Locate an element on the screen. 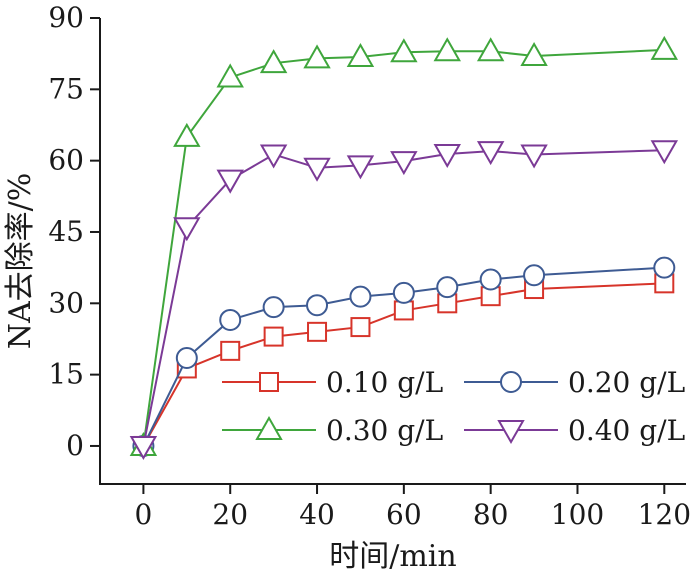  y-tick-label: 30 is located at coordinates (66, 302).